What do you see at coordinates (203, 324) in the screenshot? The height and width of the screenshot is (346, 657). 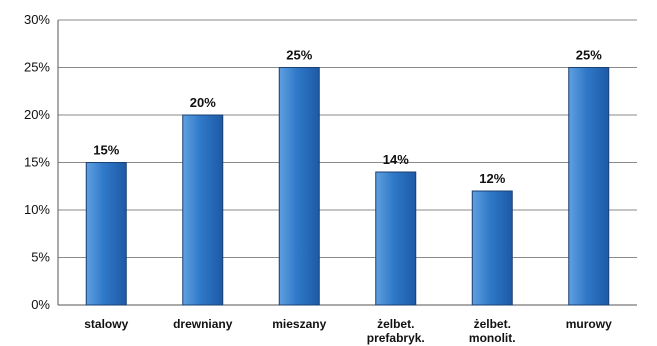 I see `x-tick-label: drewniany` at bounding box center [203, 324].